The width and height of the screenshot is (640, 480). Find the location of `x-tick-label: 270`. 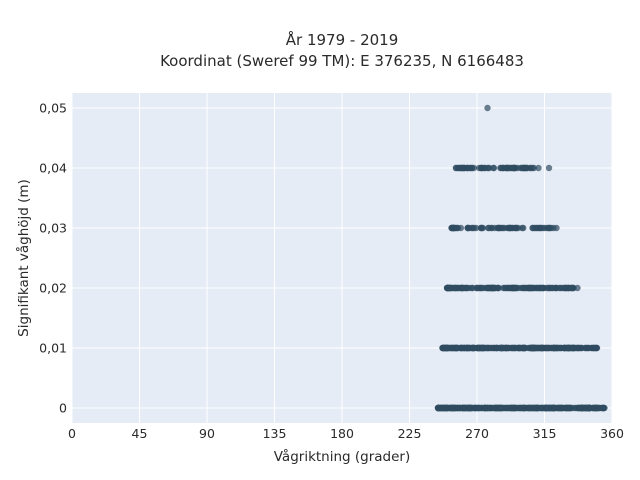

x-tick-label: 270 is located at coordinates (477, 433).